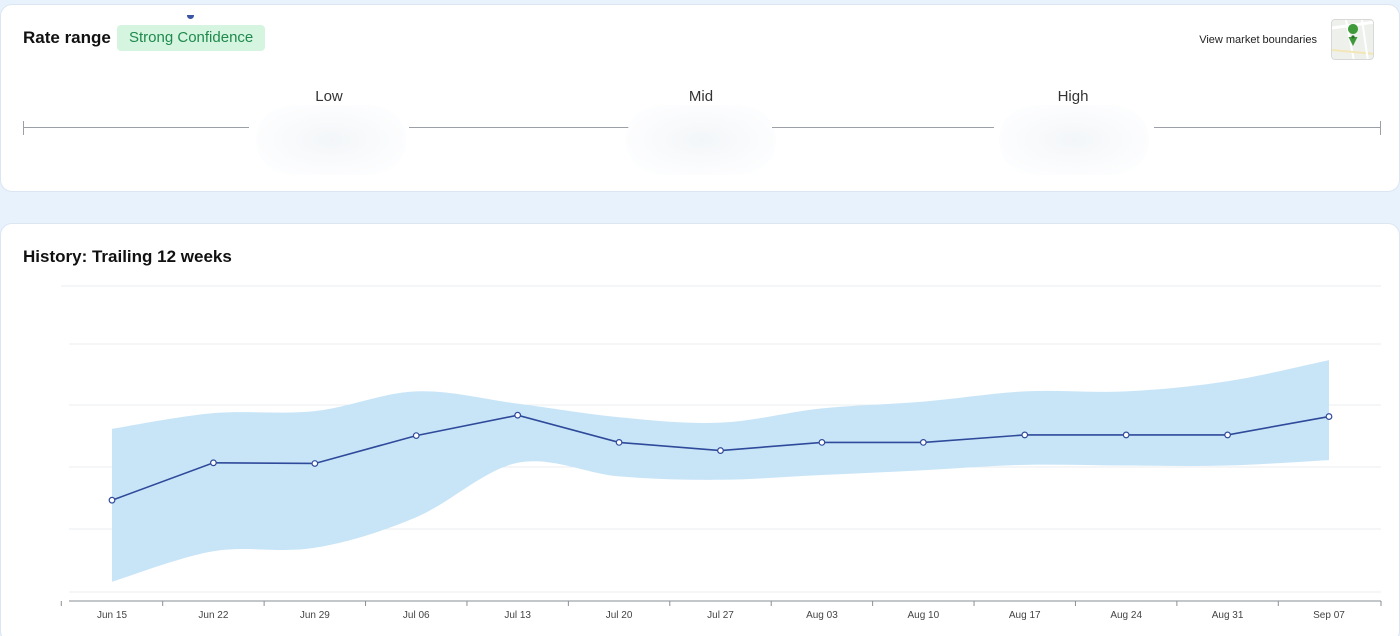 This screenshot has width=1400, height=636. Describe the element at coordinates (127, 256) in the screenshot. I see `history-title: History: Trailing 12 weeks` at that location.